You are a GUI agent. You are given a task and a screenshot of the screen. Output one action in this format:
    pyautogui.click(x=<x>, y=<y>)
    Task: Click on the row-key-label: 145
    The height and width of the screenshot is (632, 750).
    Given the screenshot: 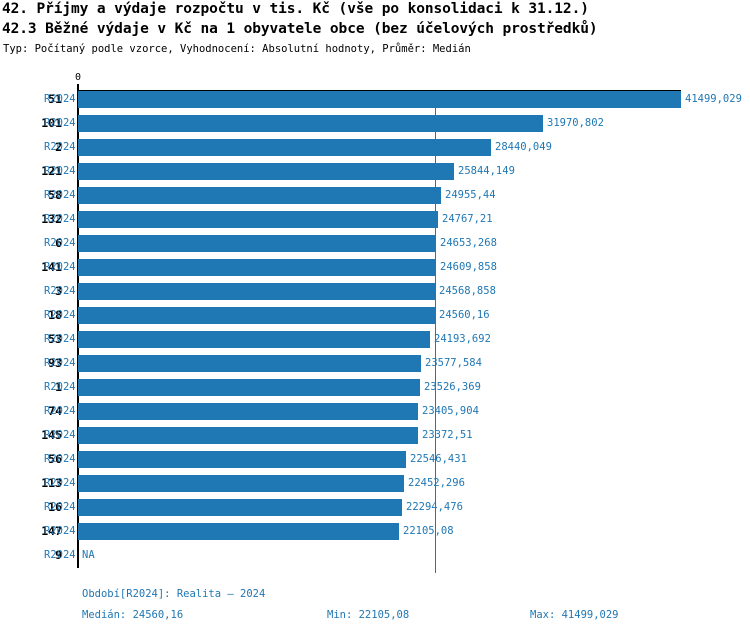 What is the action you would take?
    pyautogui.click(x=51, y=435)
    